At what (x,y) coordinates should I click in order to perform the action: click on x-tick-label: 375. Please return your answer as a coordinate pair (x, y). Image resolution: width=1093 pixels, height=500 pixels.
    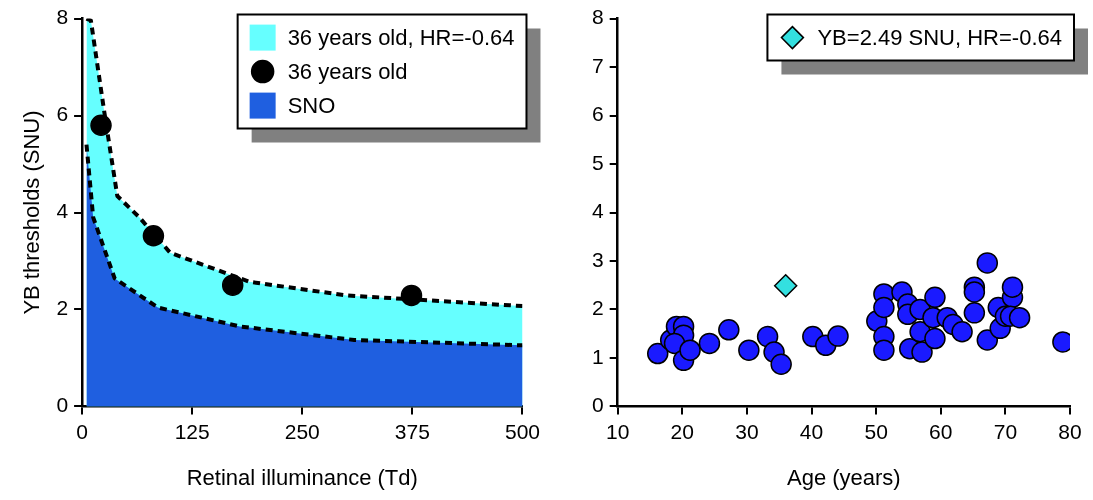
    Looking at the image, I should click on (412, 431).